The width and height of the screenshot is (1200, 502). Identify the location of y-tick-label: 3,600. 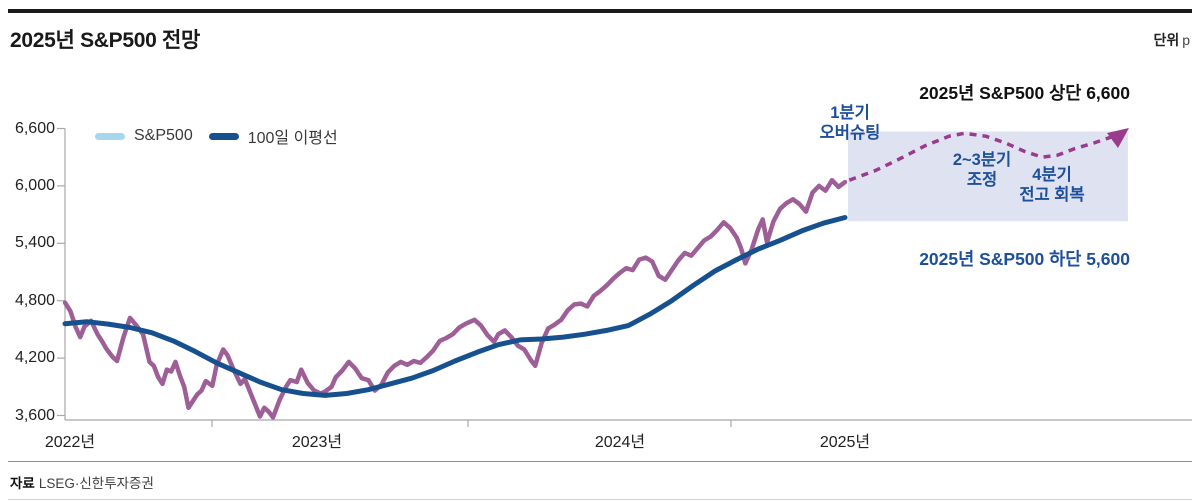
(34, 415).